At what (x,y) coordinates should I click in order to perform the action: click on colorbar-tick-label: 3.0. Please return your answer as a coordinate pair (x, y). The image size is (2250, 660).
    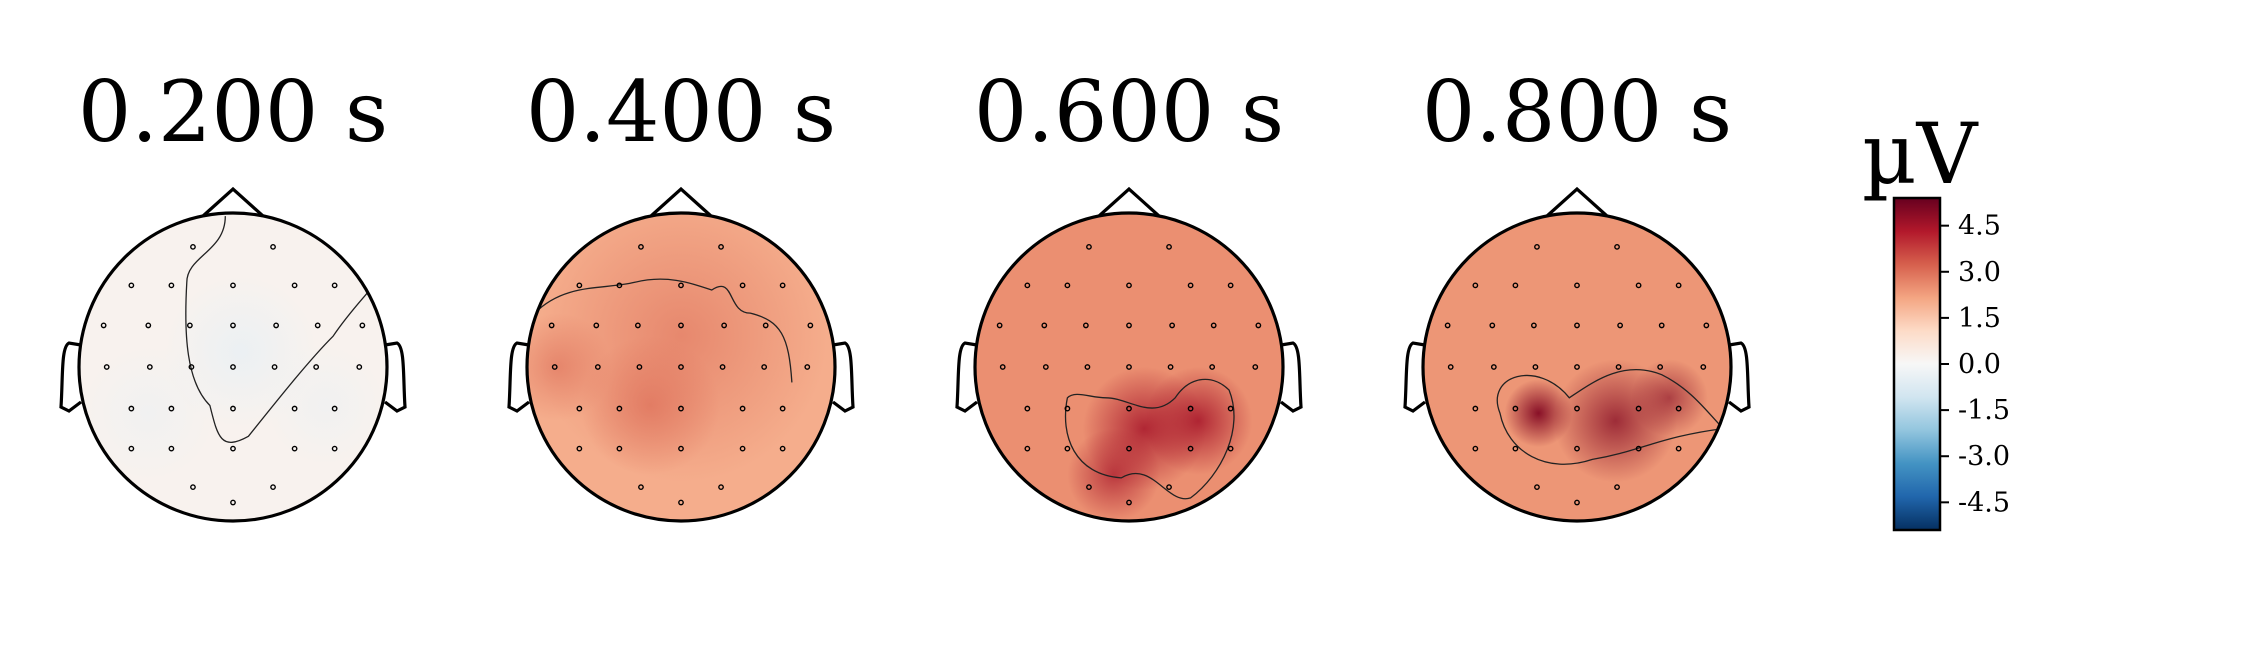
    Looking at the image, I should click on (1979, 272).